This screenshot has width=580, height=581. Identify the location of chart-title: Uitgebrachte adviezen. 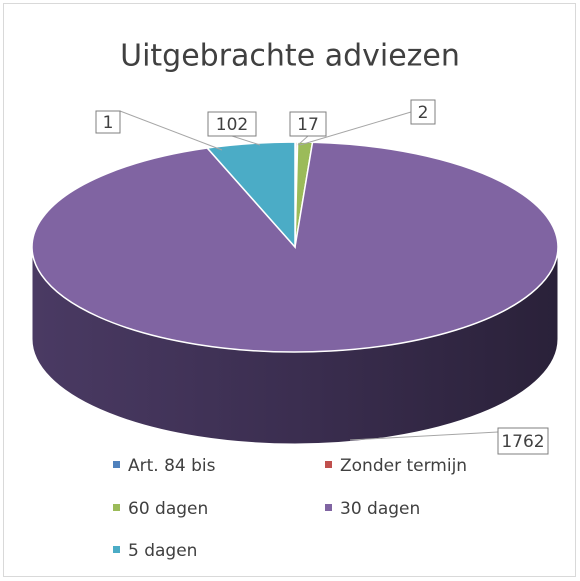
(290, 56).